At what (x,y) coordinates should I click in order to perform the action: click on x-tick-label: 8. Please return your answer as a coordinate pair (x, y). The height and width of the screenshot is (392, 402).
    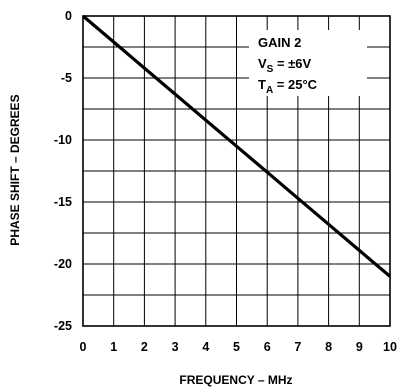
    Looking at the image, I should click on (328, 347).